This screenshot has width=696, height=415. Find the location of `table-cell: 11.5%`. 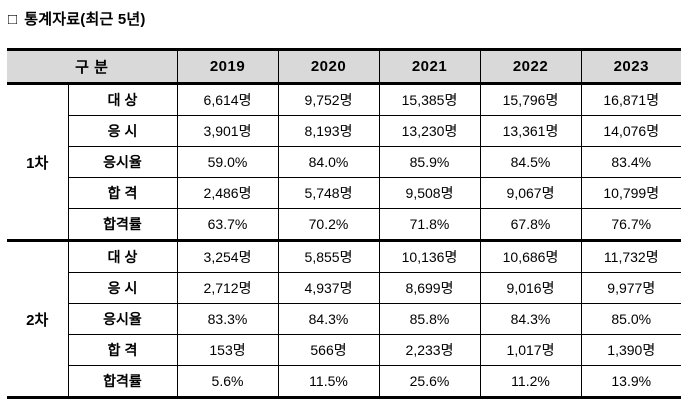

table-cell: 11.5% is located at coordinates (328, 382).